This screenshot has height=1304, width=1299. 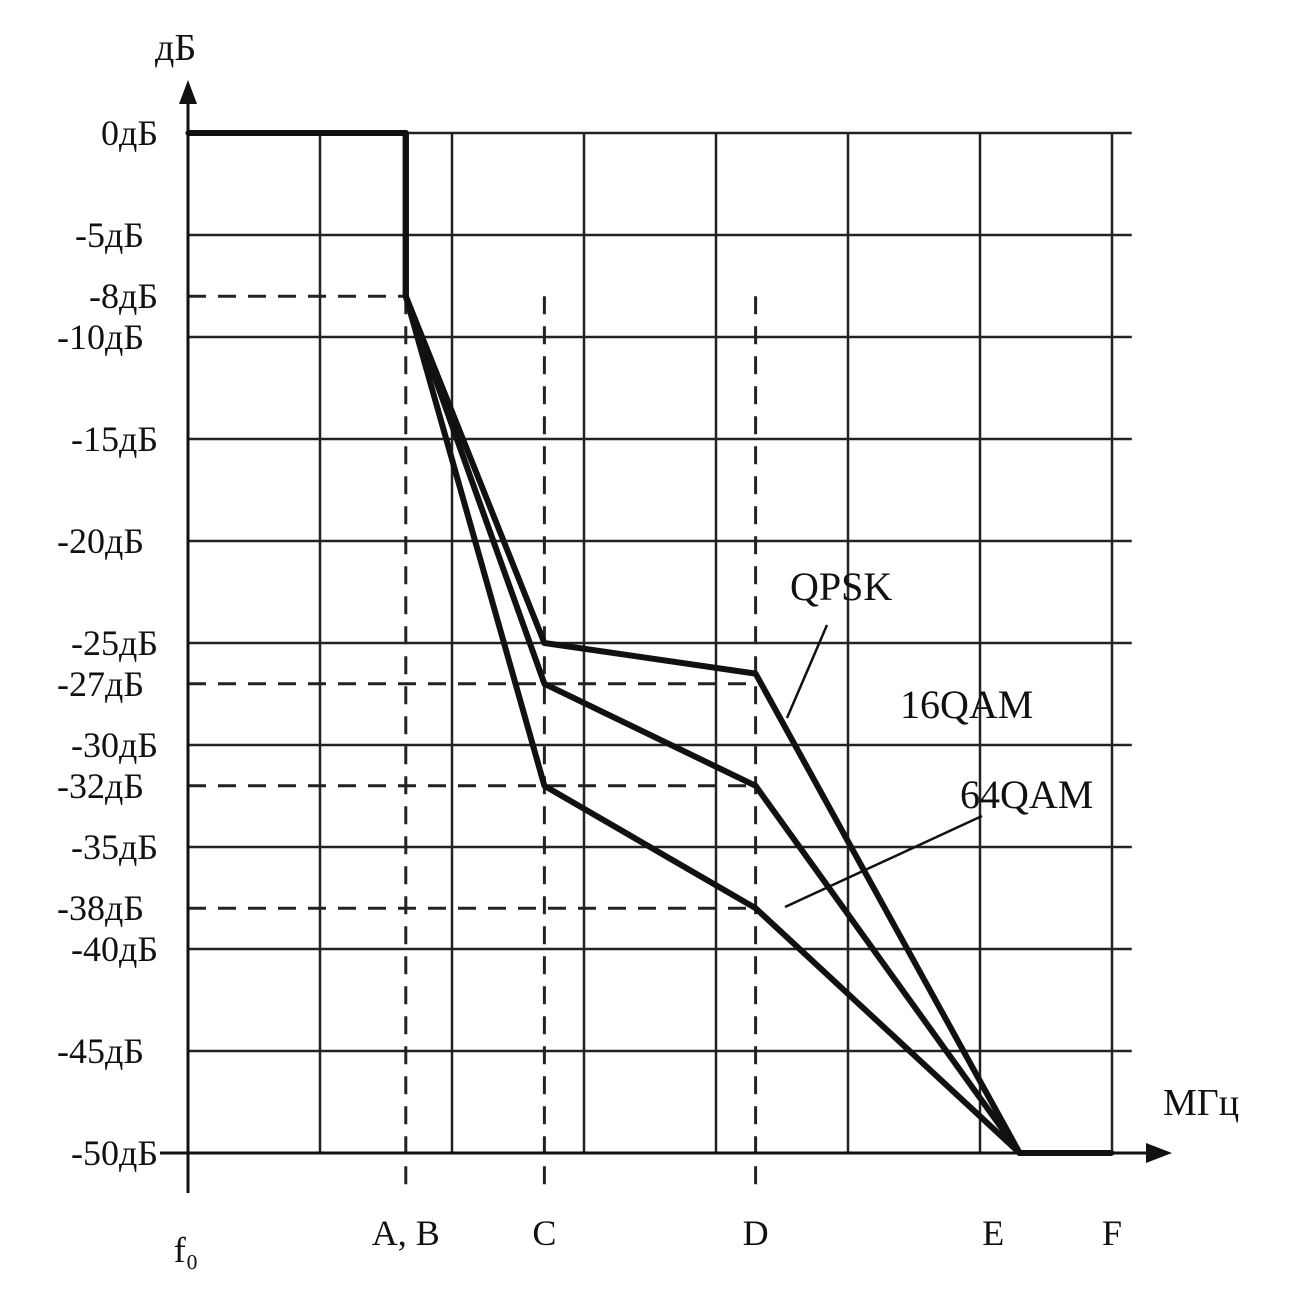 What do you see at coordinates (123, 296) in the screenshot?
I see `y-tick-label: -8дБ` at bounding box center [123, 296].